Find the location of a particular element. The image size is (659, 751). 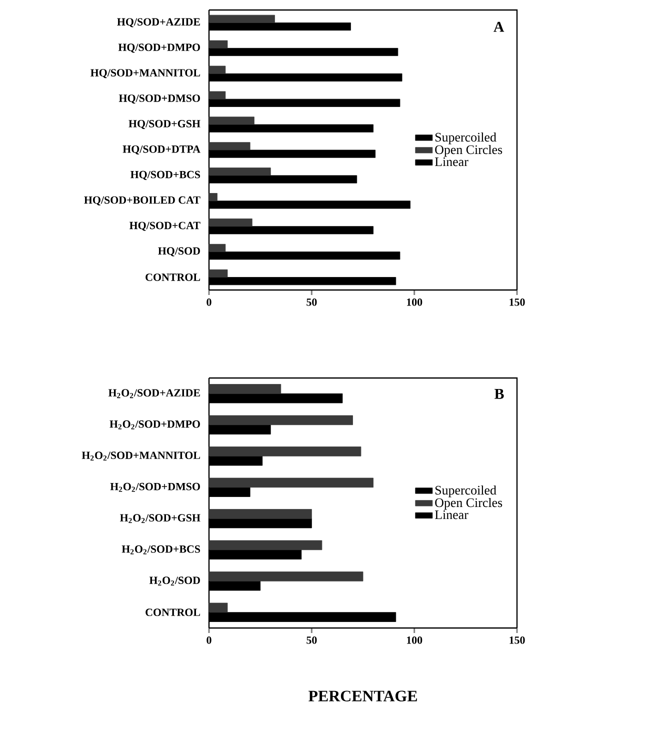

y-tick-label: HQ/SOD+GSH is located at coordinates (164, 125).